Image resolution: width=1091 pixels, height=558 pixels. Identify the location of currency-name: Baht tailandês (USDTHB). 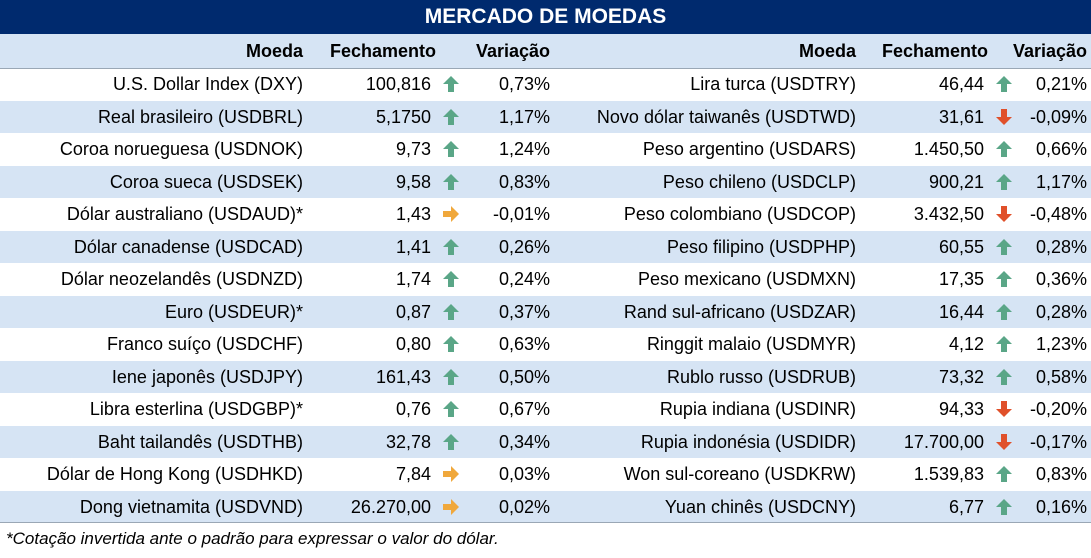
(200, 441).